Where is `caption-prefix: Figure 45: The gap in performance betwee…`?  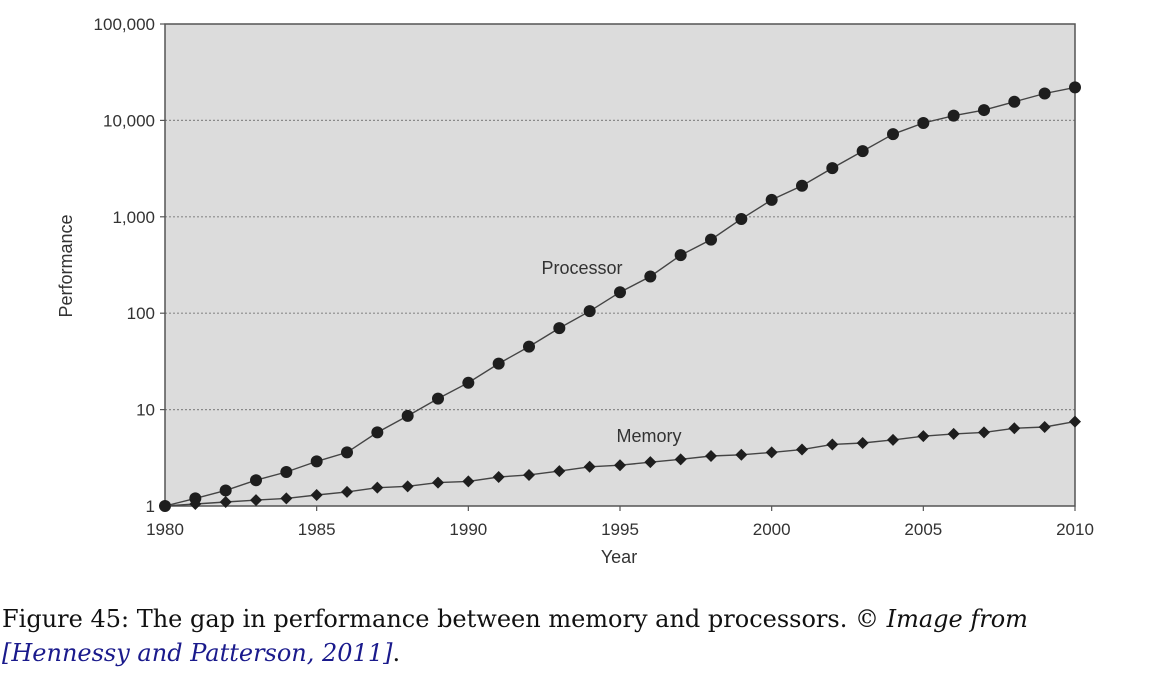 caption-prefix: Figure 45: The gap in performance betwee… is located at coordinates (440, 619).